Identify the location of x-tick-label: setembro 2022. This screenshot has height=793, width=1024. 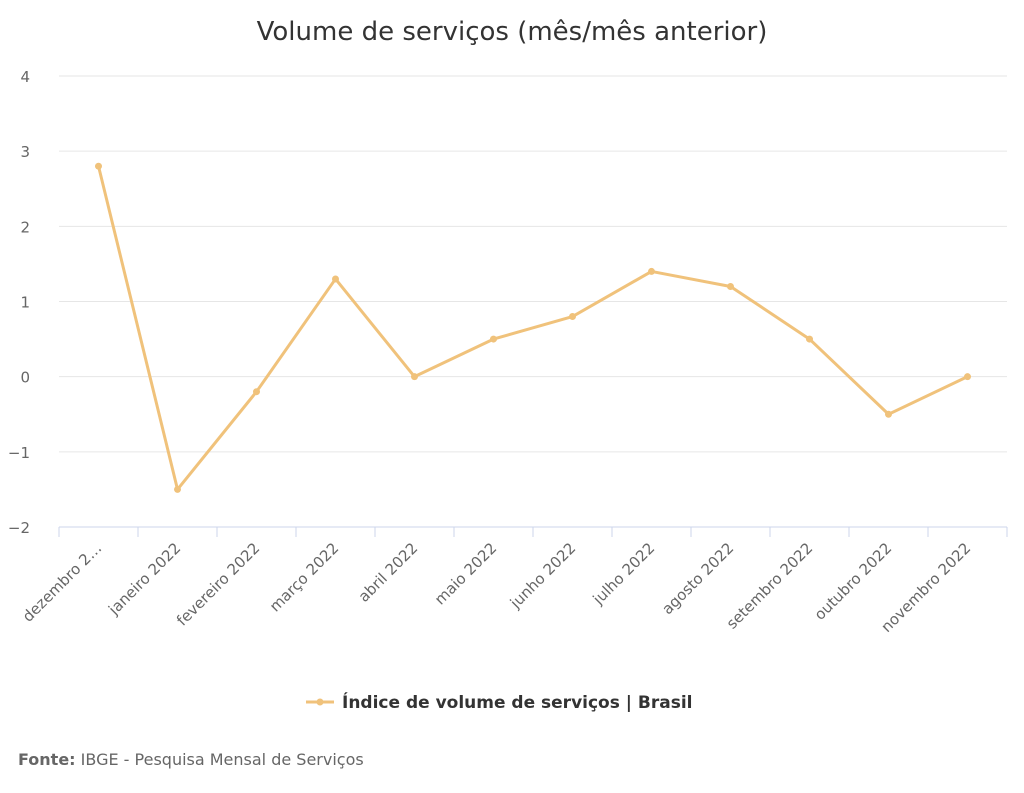
(770, 586).